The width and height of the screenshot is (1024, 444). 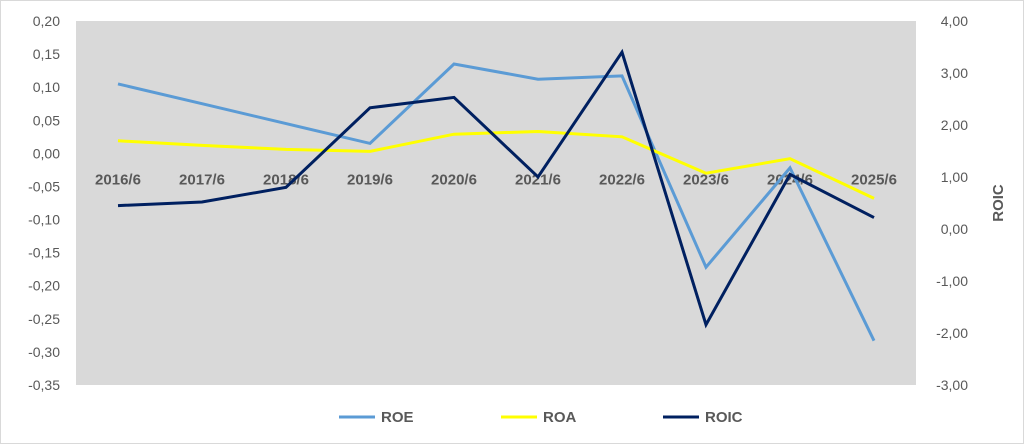 I want to click on left-tick-label: -0,10, so click(x=44, y=220).